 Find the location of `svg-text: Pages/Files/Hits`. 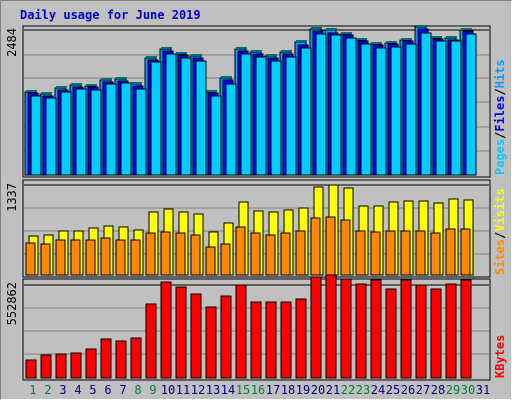

svg-text: Pages/Files/Hits is located at coordinates (500, 117).